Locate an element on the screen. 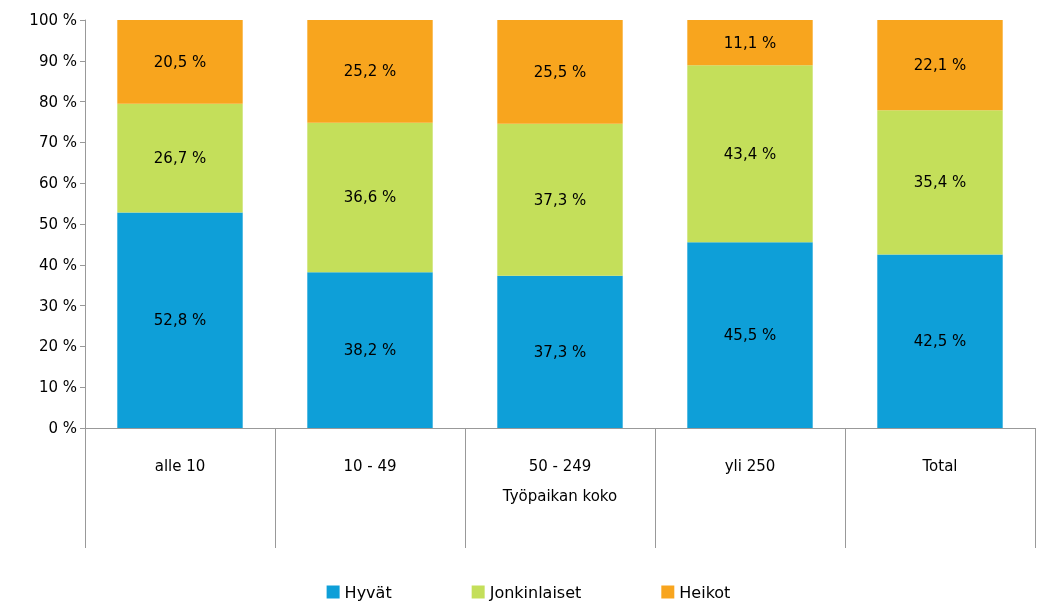 This screenshot has height=605, width=1057. data-label: 36,6 % is located at coordinates (370, 197).